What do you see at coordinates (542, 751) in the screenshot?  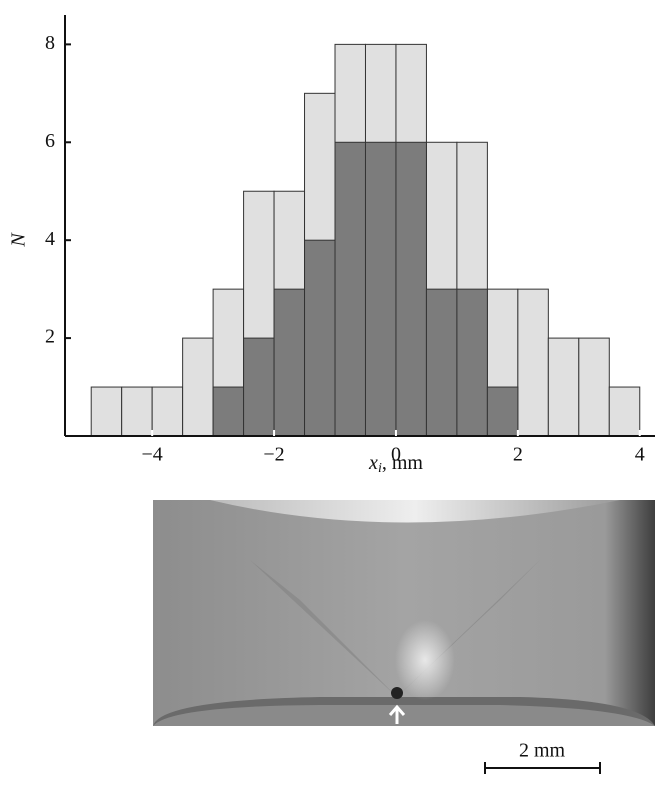 I see `scale-bar-label: 2 mm` at bounding box center [542, 751].